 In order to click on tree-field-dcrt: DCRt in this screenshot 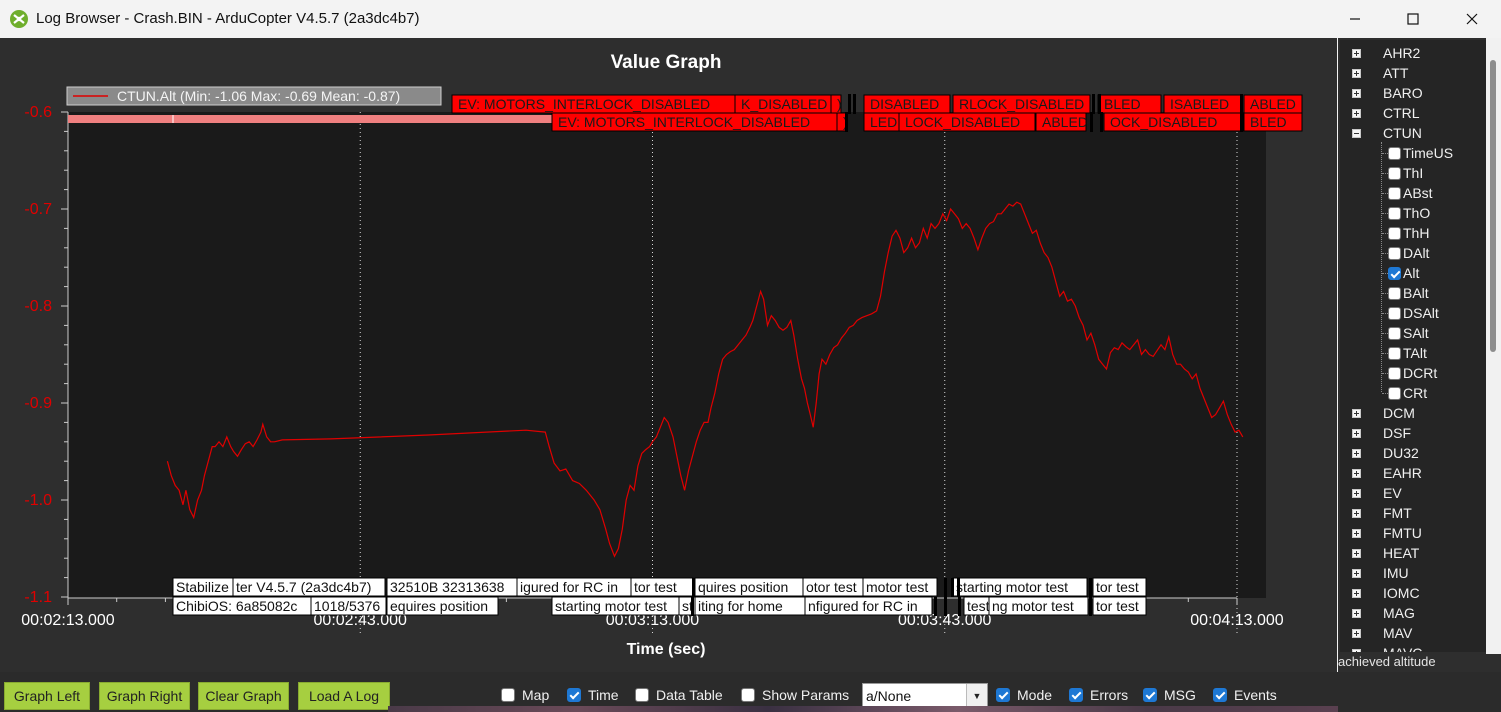, I will do `click(1412, 373)`.